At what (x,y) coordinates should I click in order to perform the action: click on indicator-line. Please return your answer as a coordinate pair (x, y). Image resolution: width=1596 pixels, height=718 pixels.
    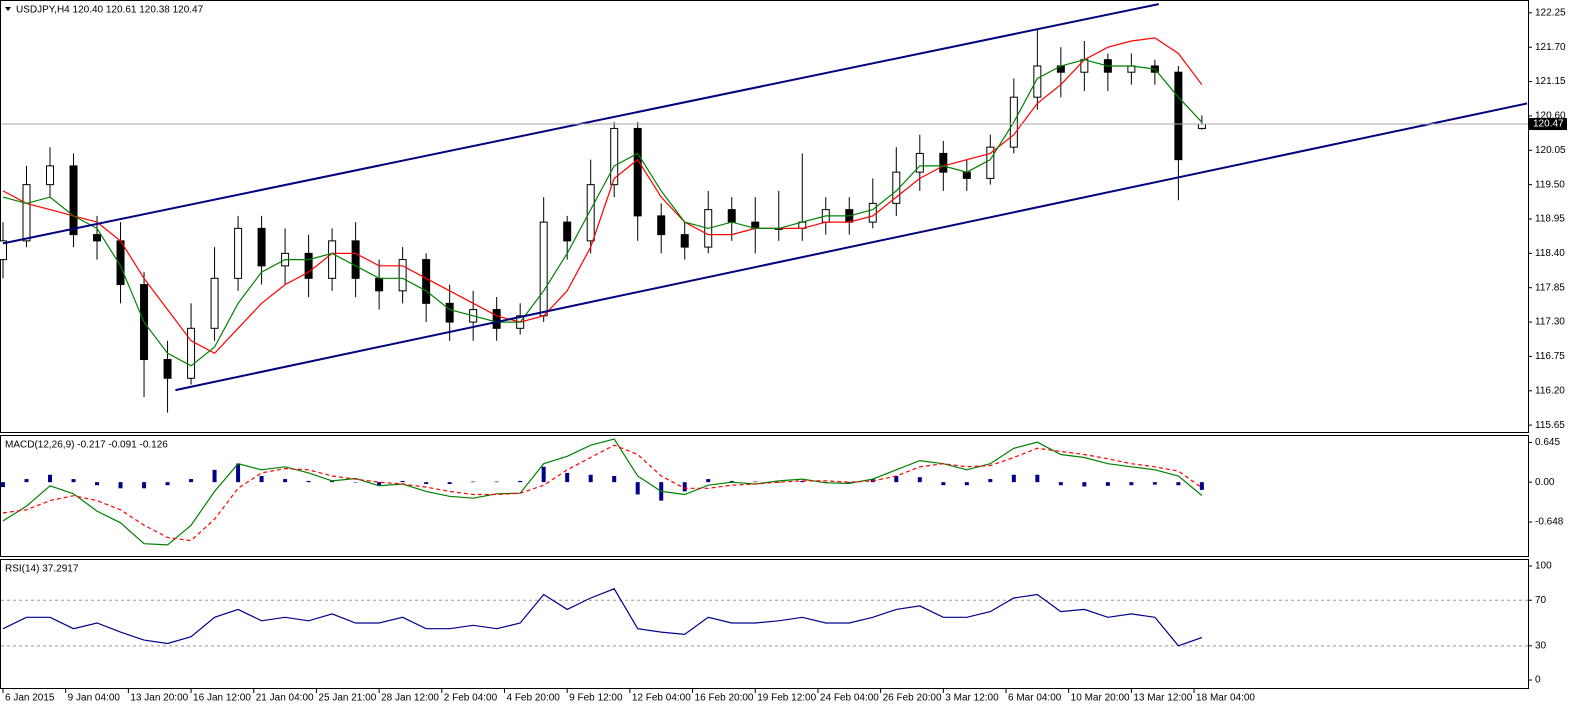
    Looking at the image, I should click on (602, 492).